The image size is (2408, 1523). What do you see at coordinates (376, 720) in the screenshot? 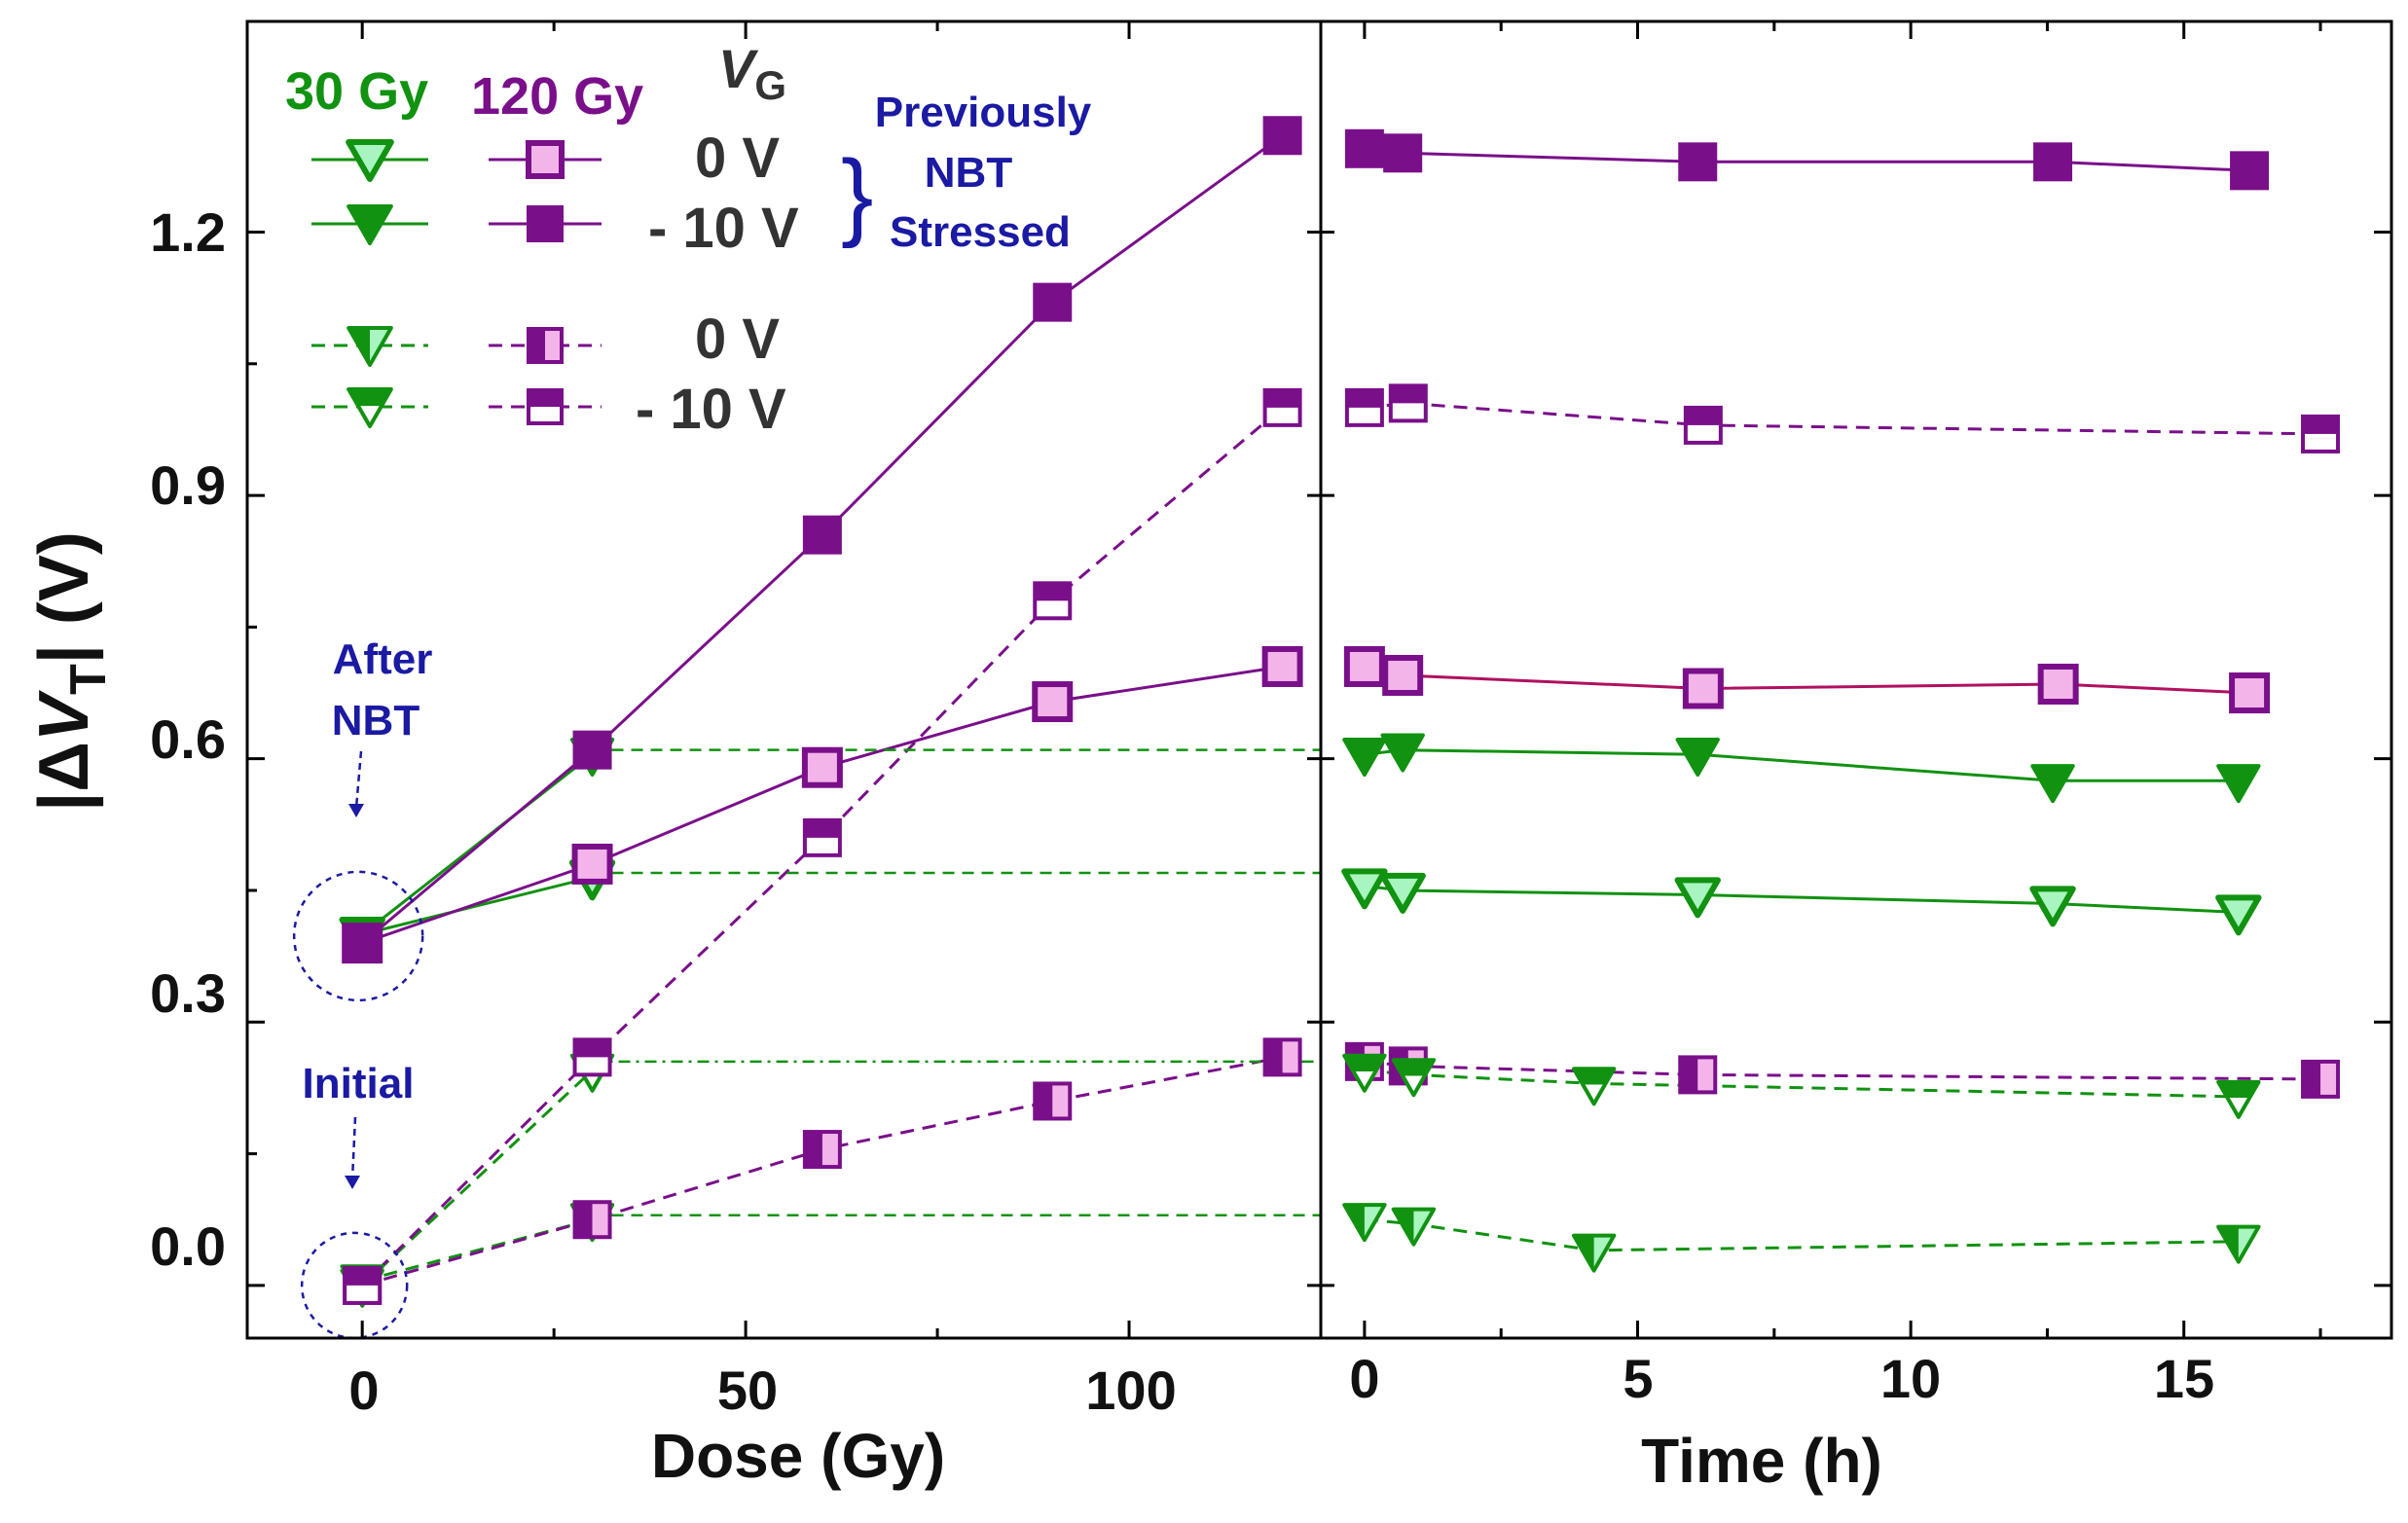
I see `after-nbt-annotation: NBT` at bounding box center [376, 720].